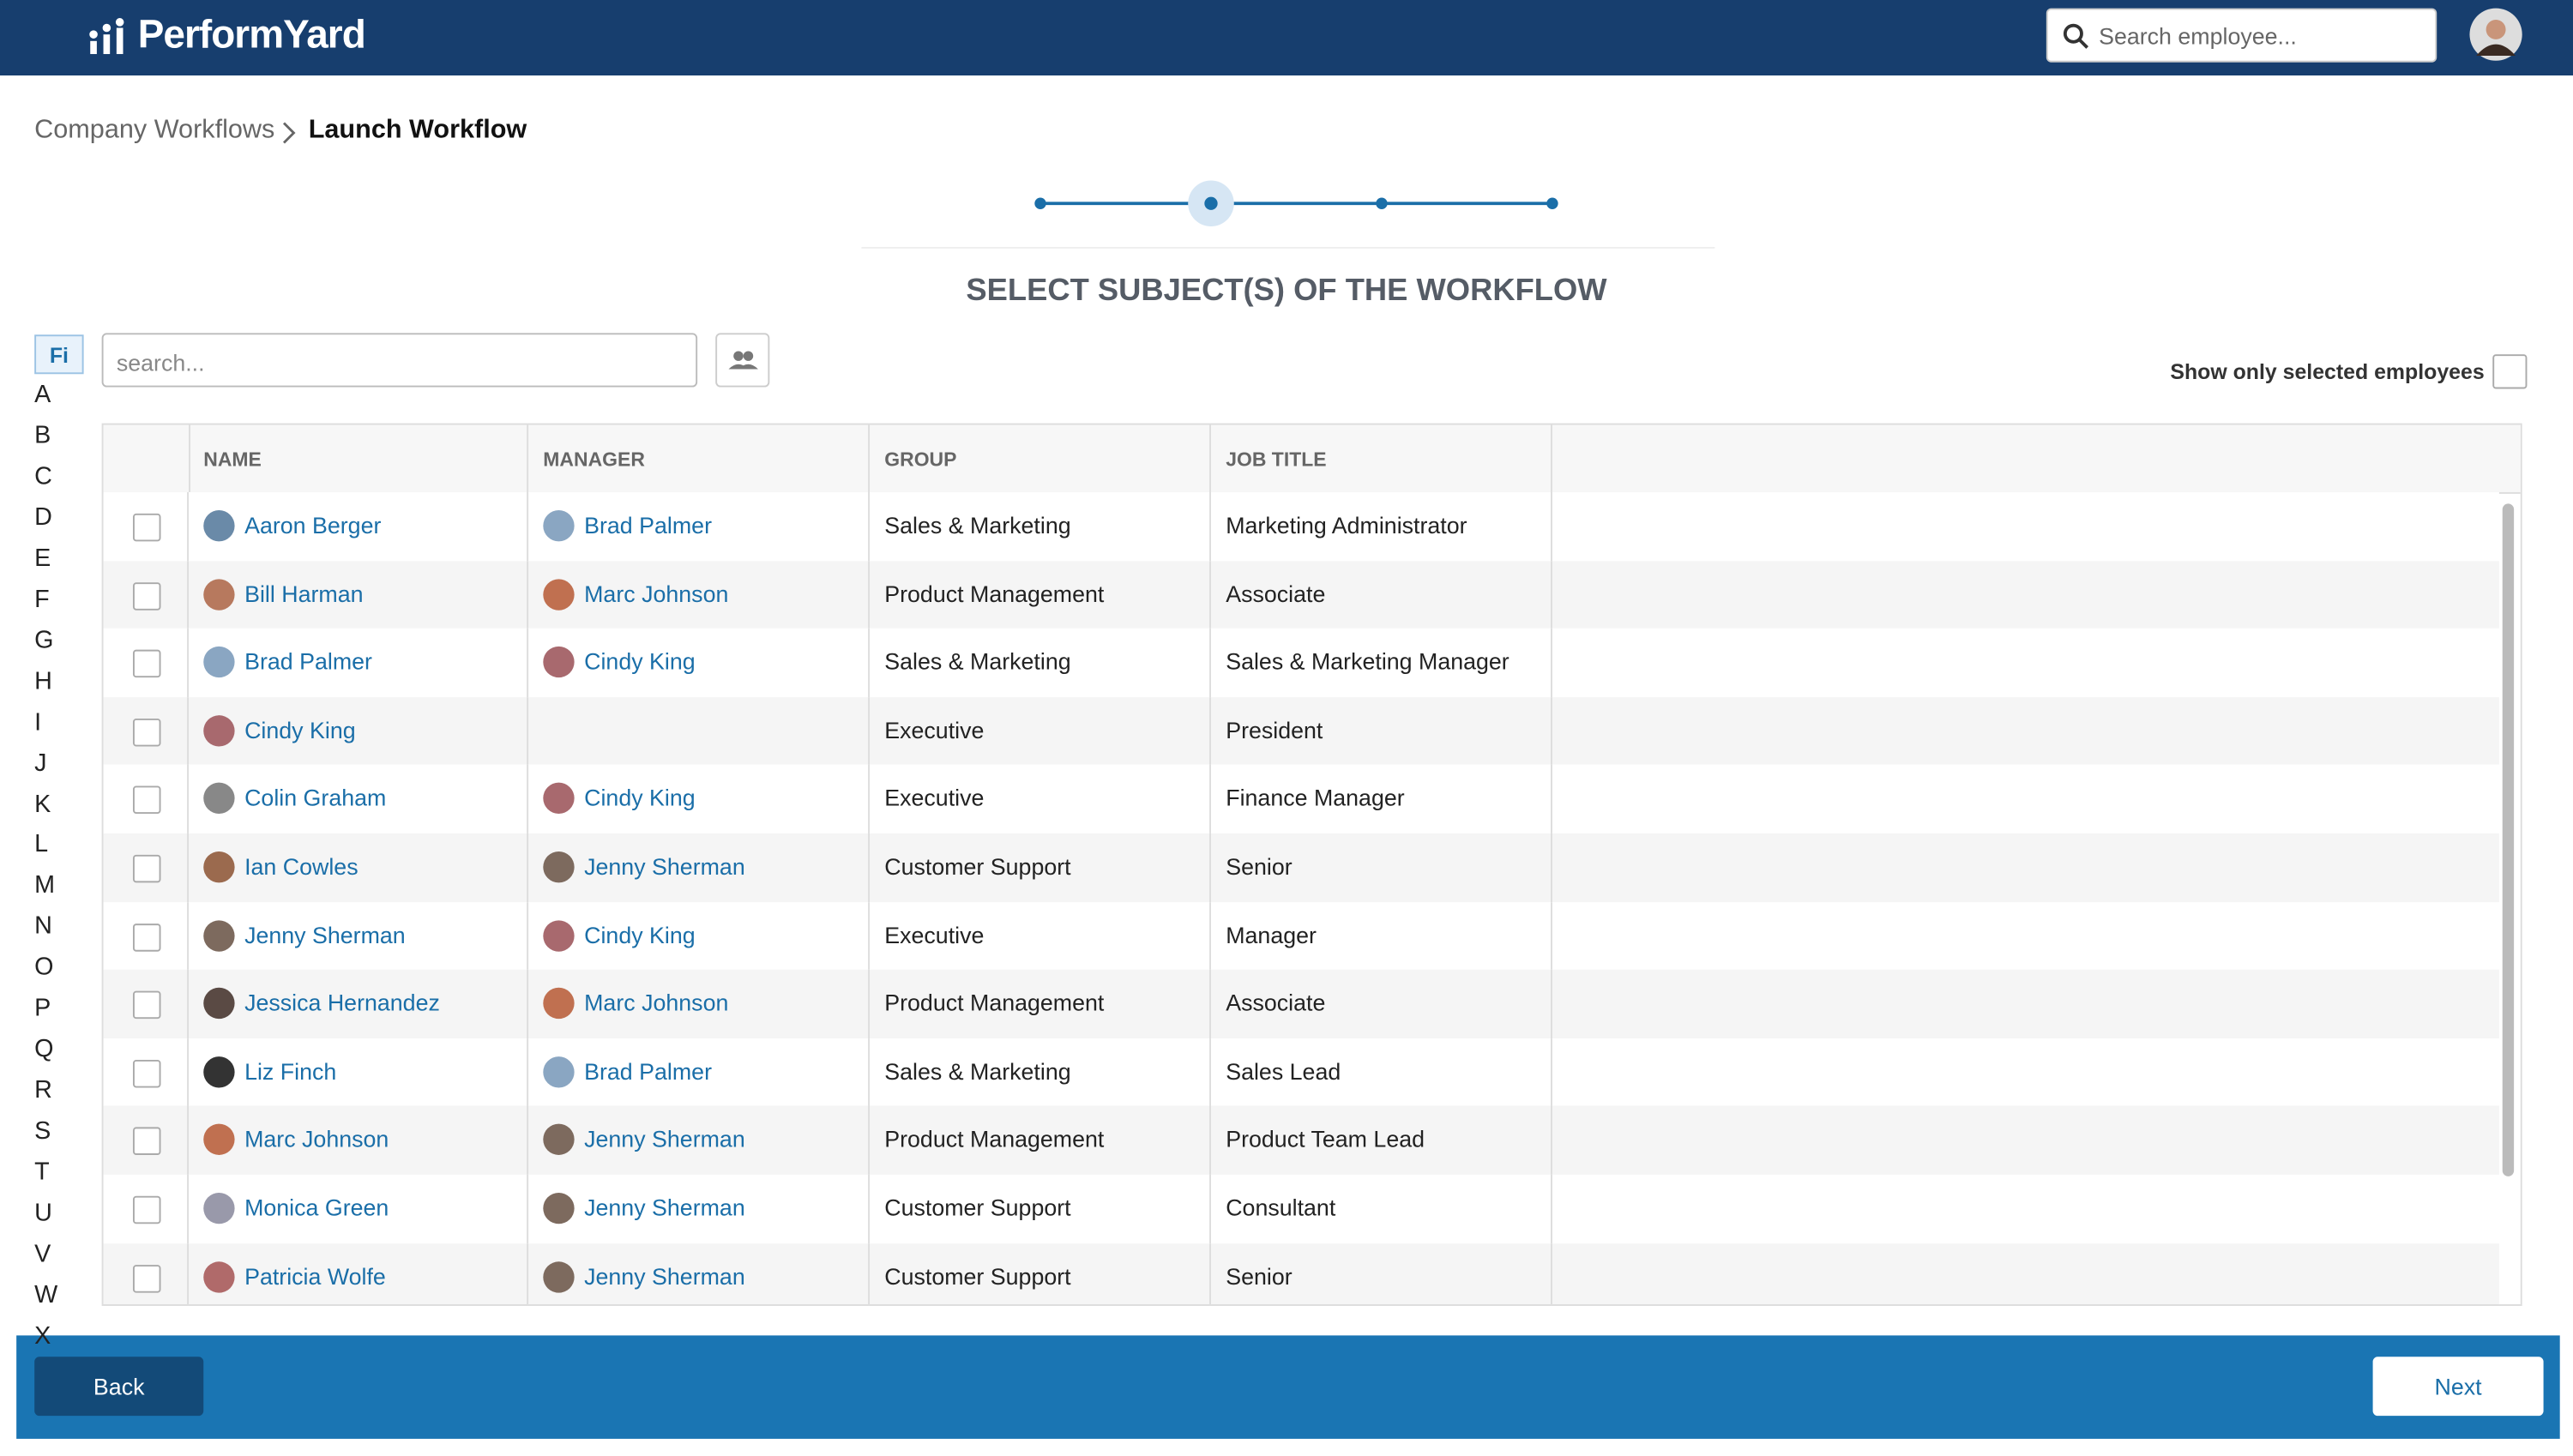 Image resolution: width=2573 pixels, height=1456 pixels. What do you see at coordinates (147, 458) in the screenshot?
I see `header-checkbox-column` at bounding box center [147, 458].